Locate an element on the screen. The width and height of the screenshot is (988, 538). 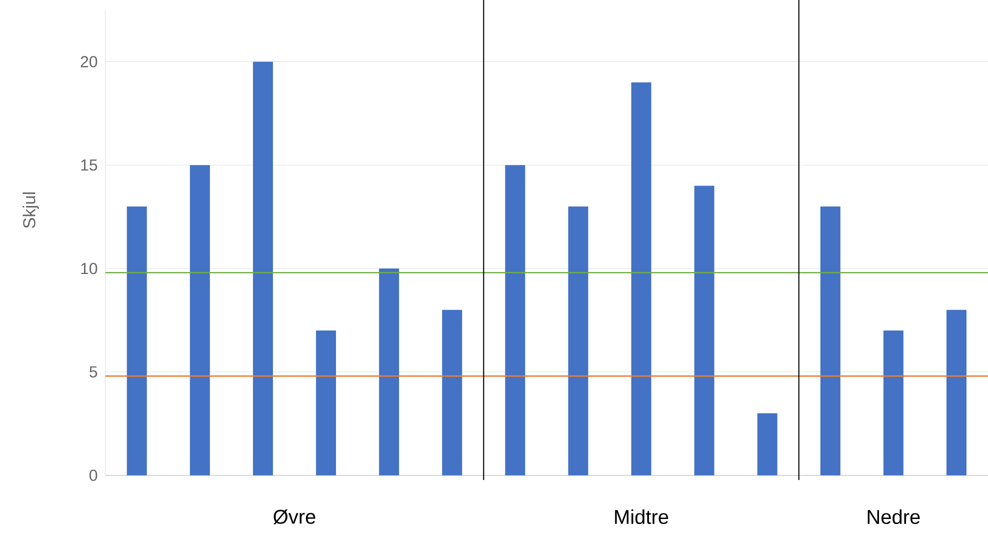
y-tick-label: 5 is located at coordinates (94, 372).